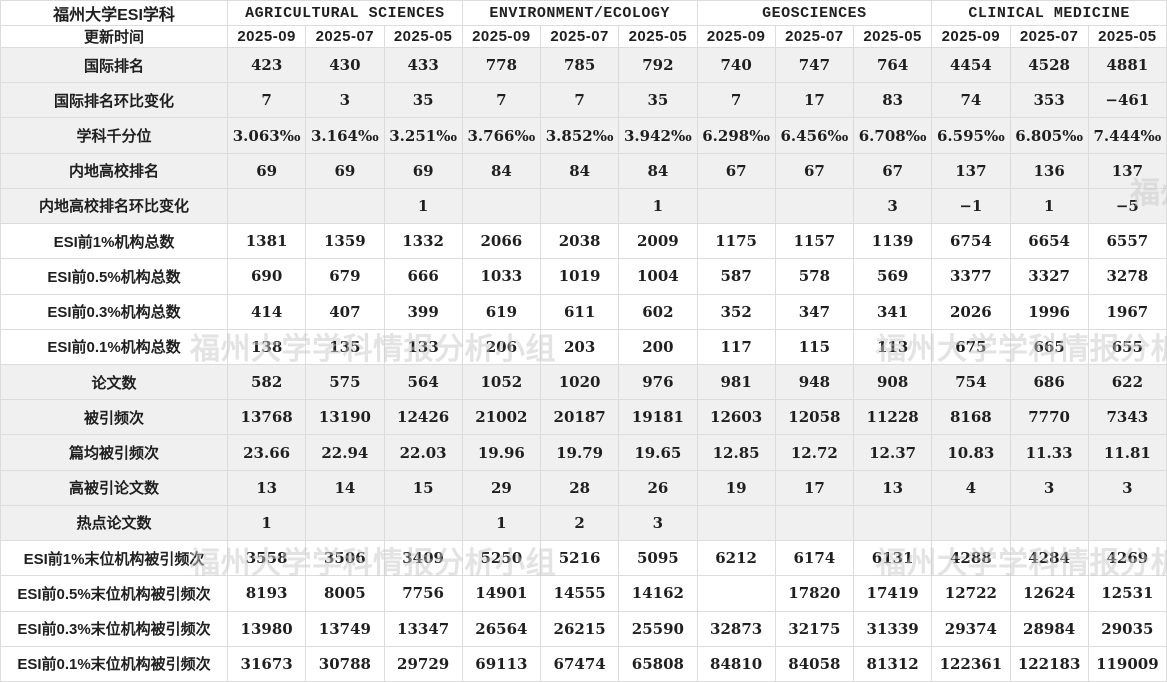 The image size is (1167, 682). Describe the element at coordinates (814, 628) in the screenshot. I see `value-cell: 32175` at that location.